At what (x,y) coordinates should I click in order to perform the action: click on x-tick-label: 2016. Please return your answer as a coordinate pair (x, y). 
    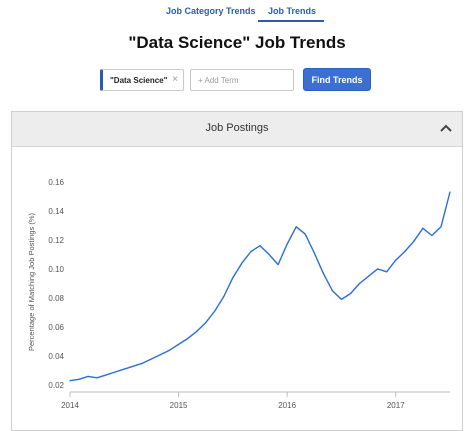
    Looking at the image, I should click on (287, 405).